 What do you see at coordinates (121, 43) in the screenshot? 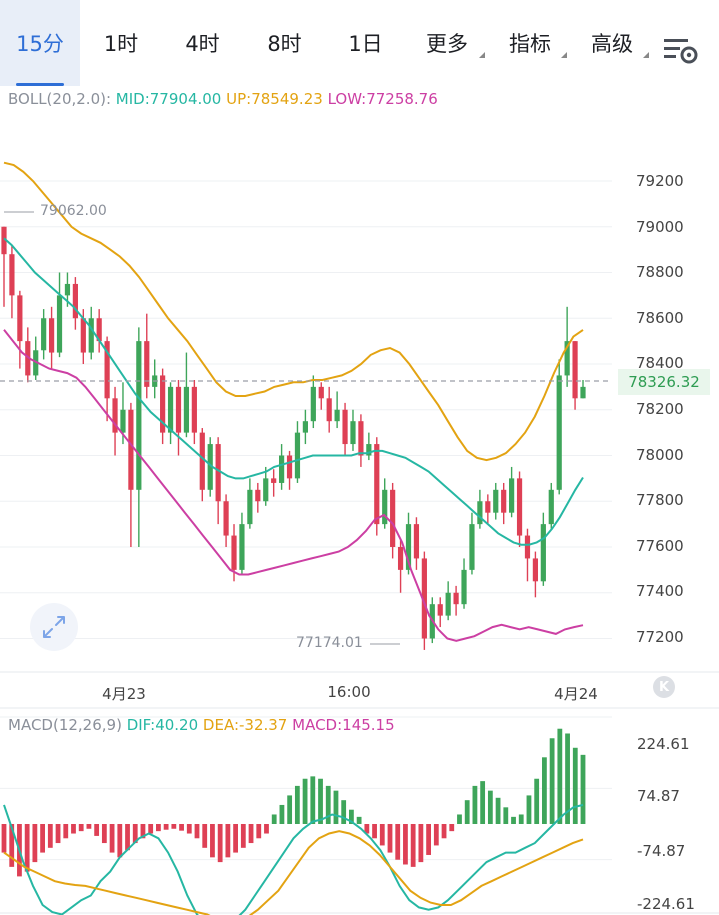
I see `tab-1h: 1时` at bounding box center [121, 43].